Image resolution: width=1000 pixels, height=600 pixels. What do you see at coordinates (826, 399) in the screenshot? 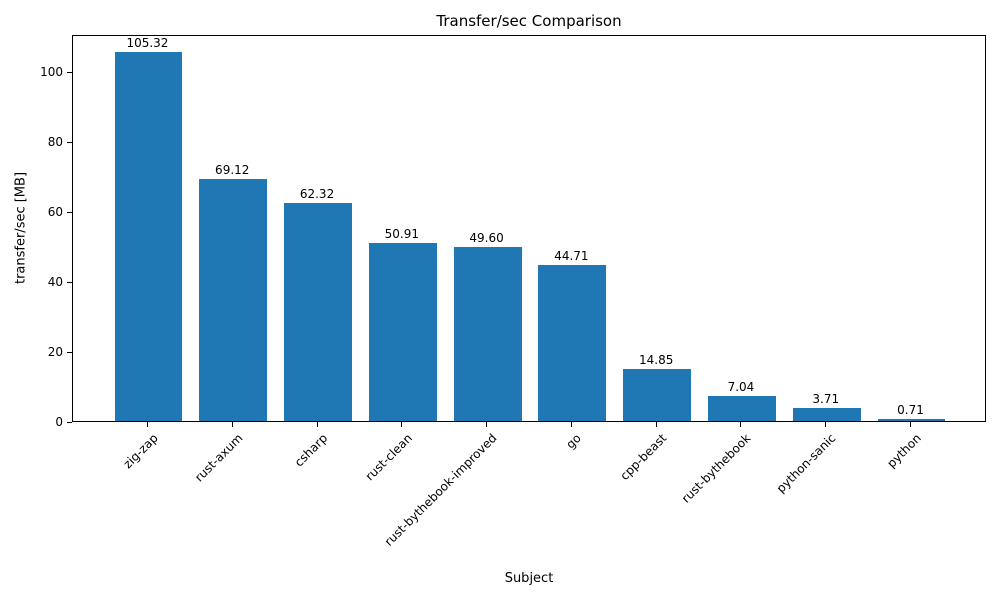
I see `bar-value-label: 3.71` at bounding box center [826, 399].